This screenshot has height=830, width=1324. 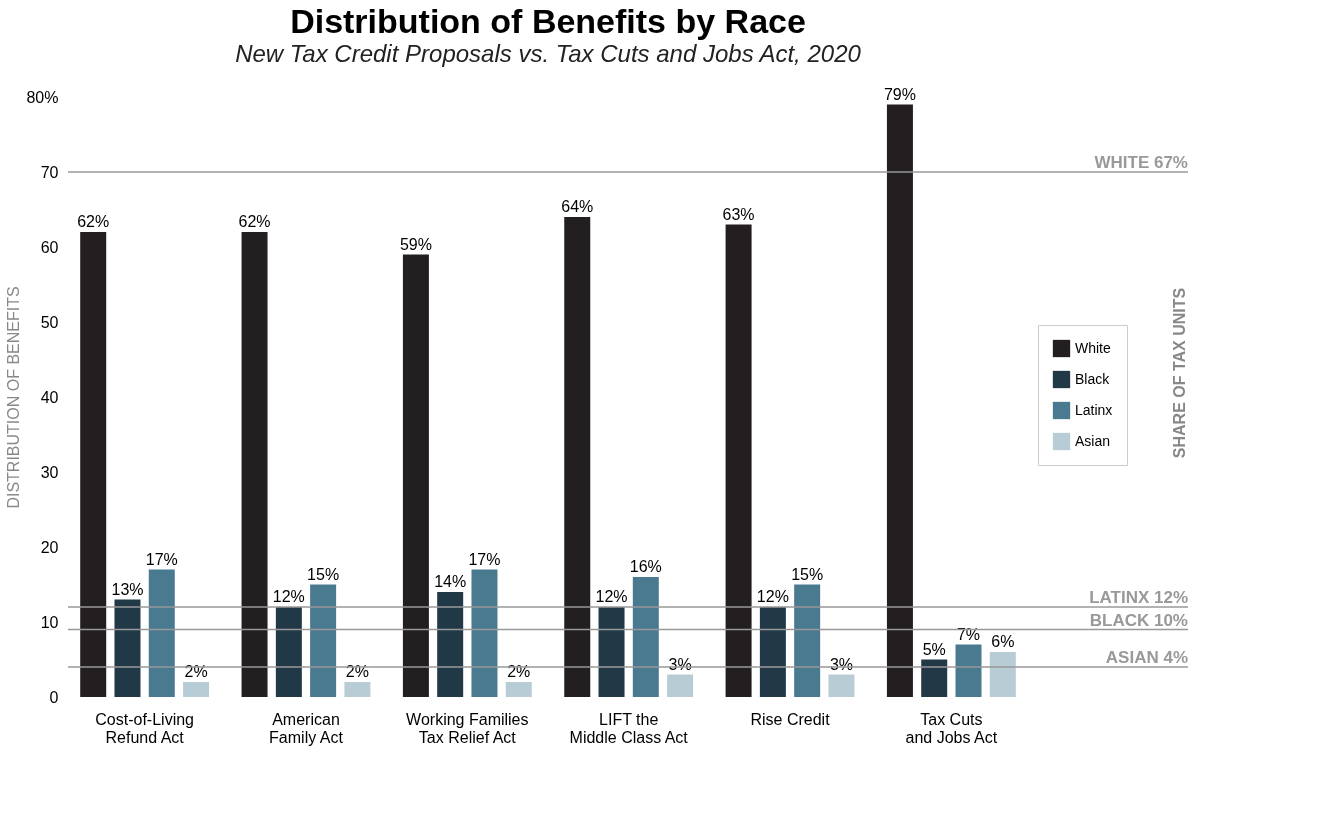 What do you see at coordinates (1003, 641) in the screenshot?
I see `data-label: 6%` at bounding box center [1003, 641].